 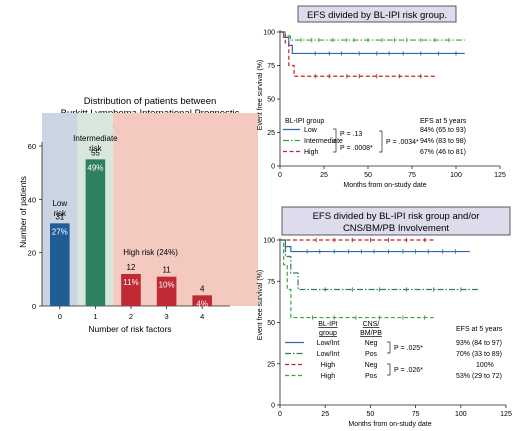 I want to click on km2-header-efs: EFS at 5 years, so click(x=479, y=329).